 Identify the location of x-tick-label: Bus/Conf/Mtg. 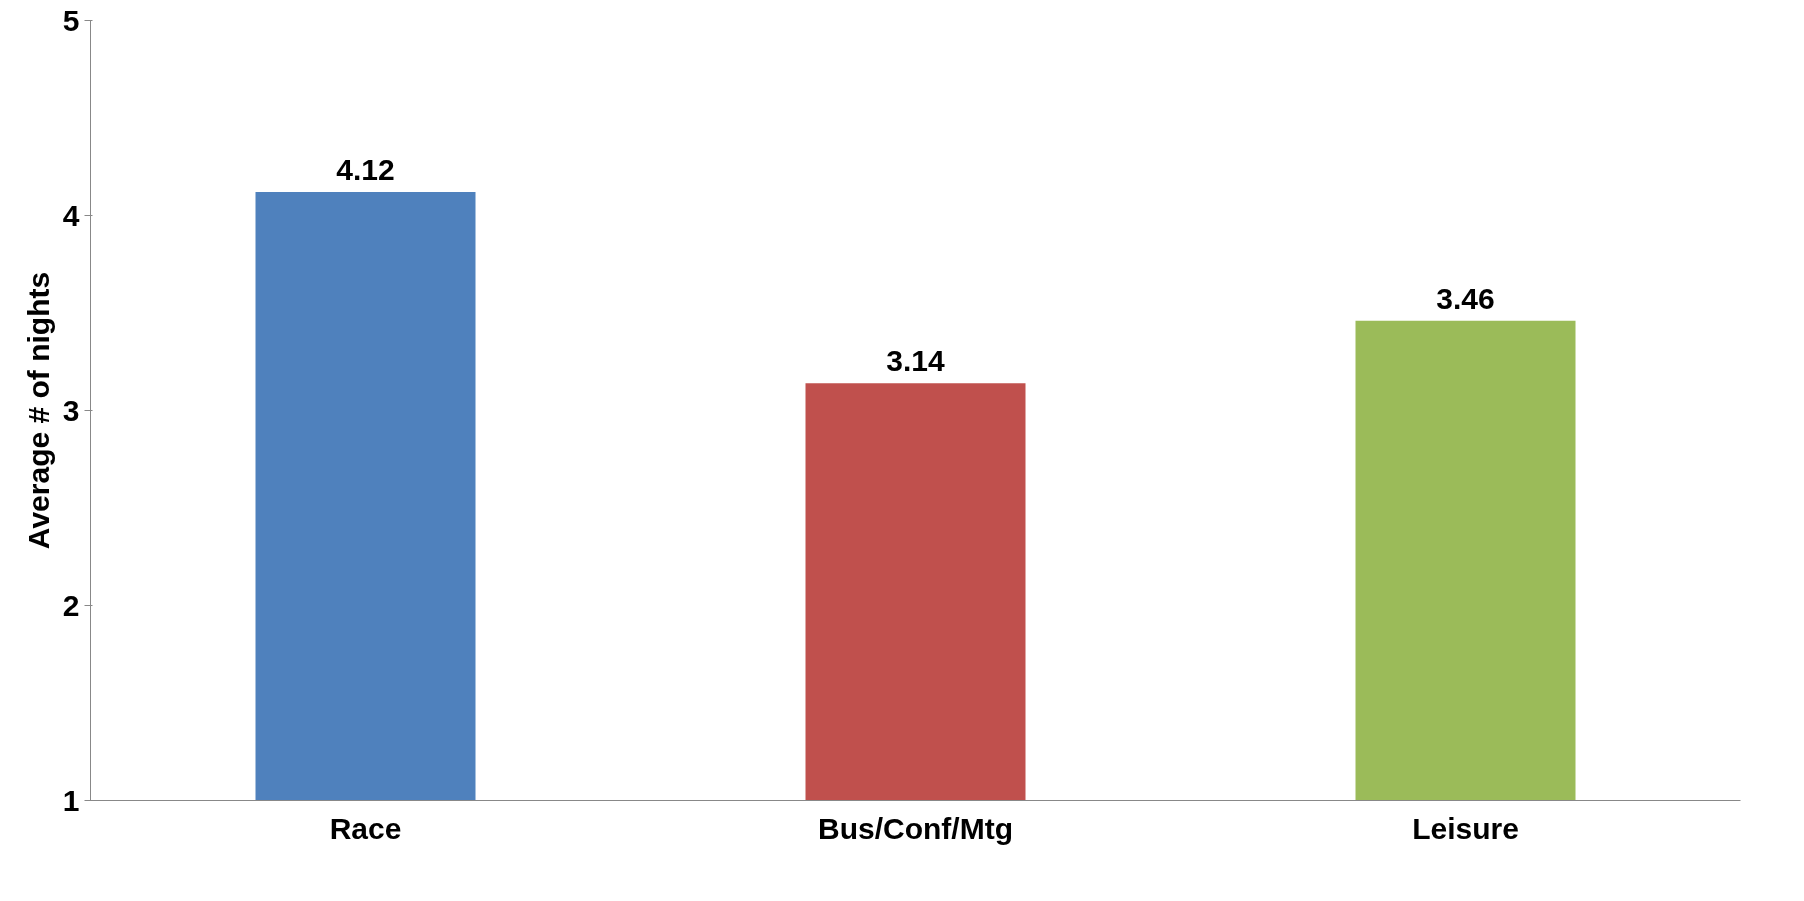
(915, 828).